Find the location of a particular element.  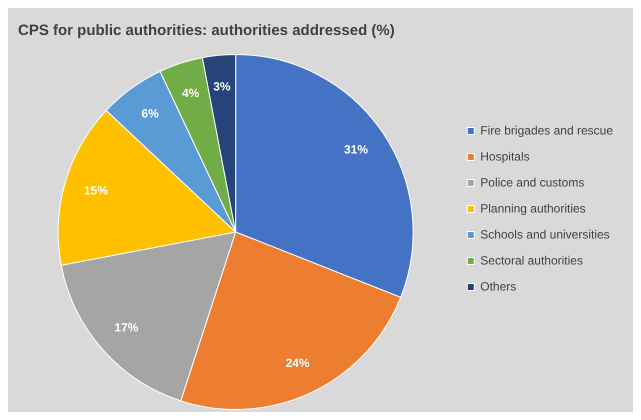

legend-label: Hospitals is located at coordinates (505, 156).